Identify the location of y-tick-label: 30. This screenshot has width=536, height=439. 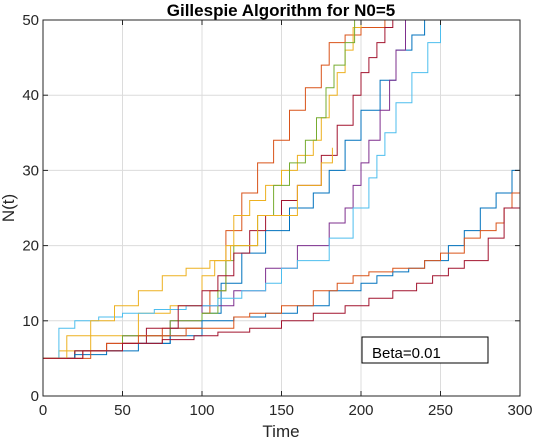
(30, 170).